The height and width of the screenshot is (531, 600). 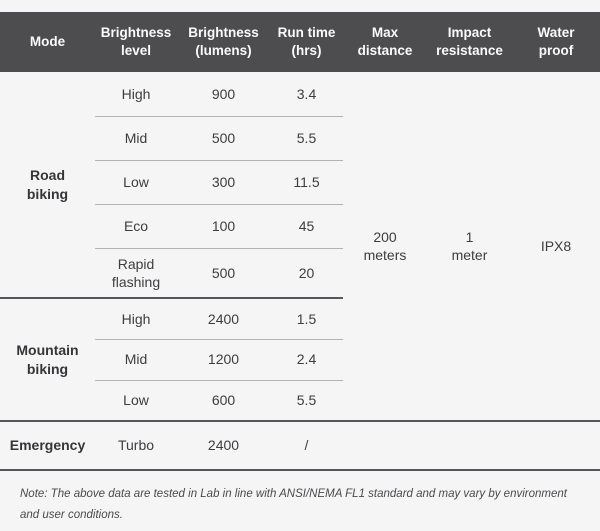 I want to click on mode-cell-mountain-biking: Mountain biking, so click(x=47, y=360).